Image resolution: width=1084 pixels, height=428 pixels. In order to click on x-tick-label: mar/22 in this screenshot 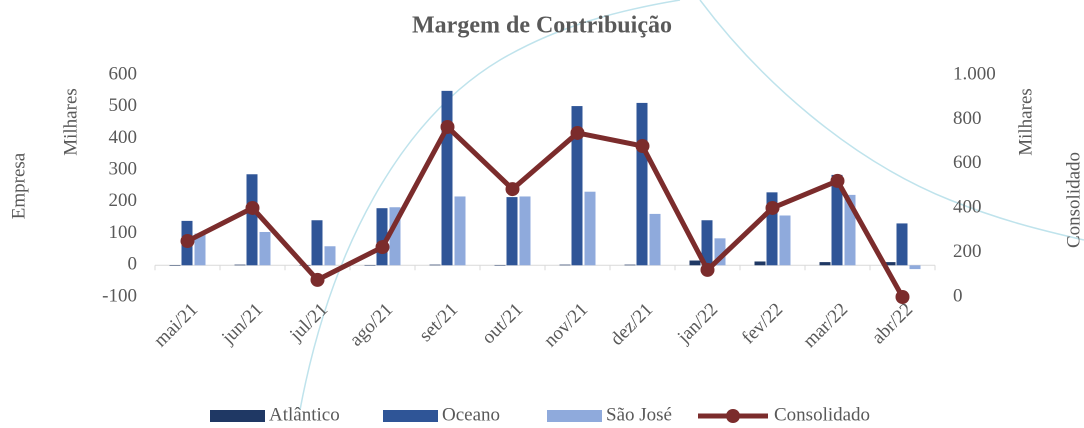, I will do `click(825, 325)`.